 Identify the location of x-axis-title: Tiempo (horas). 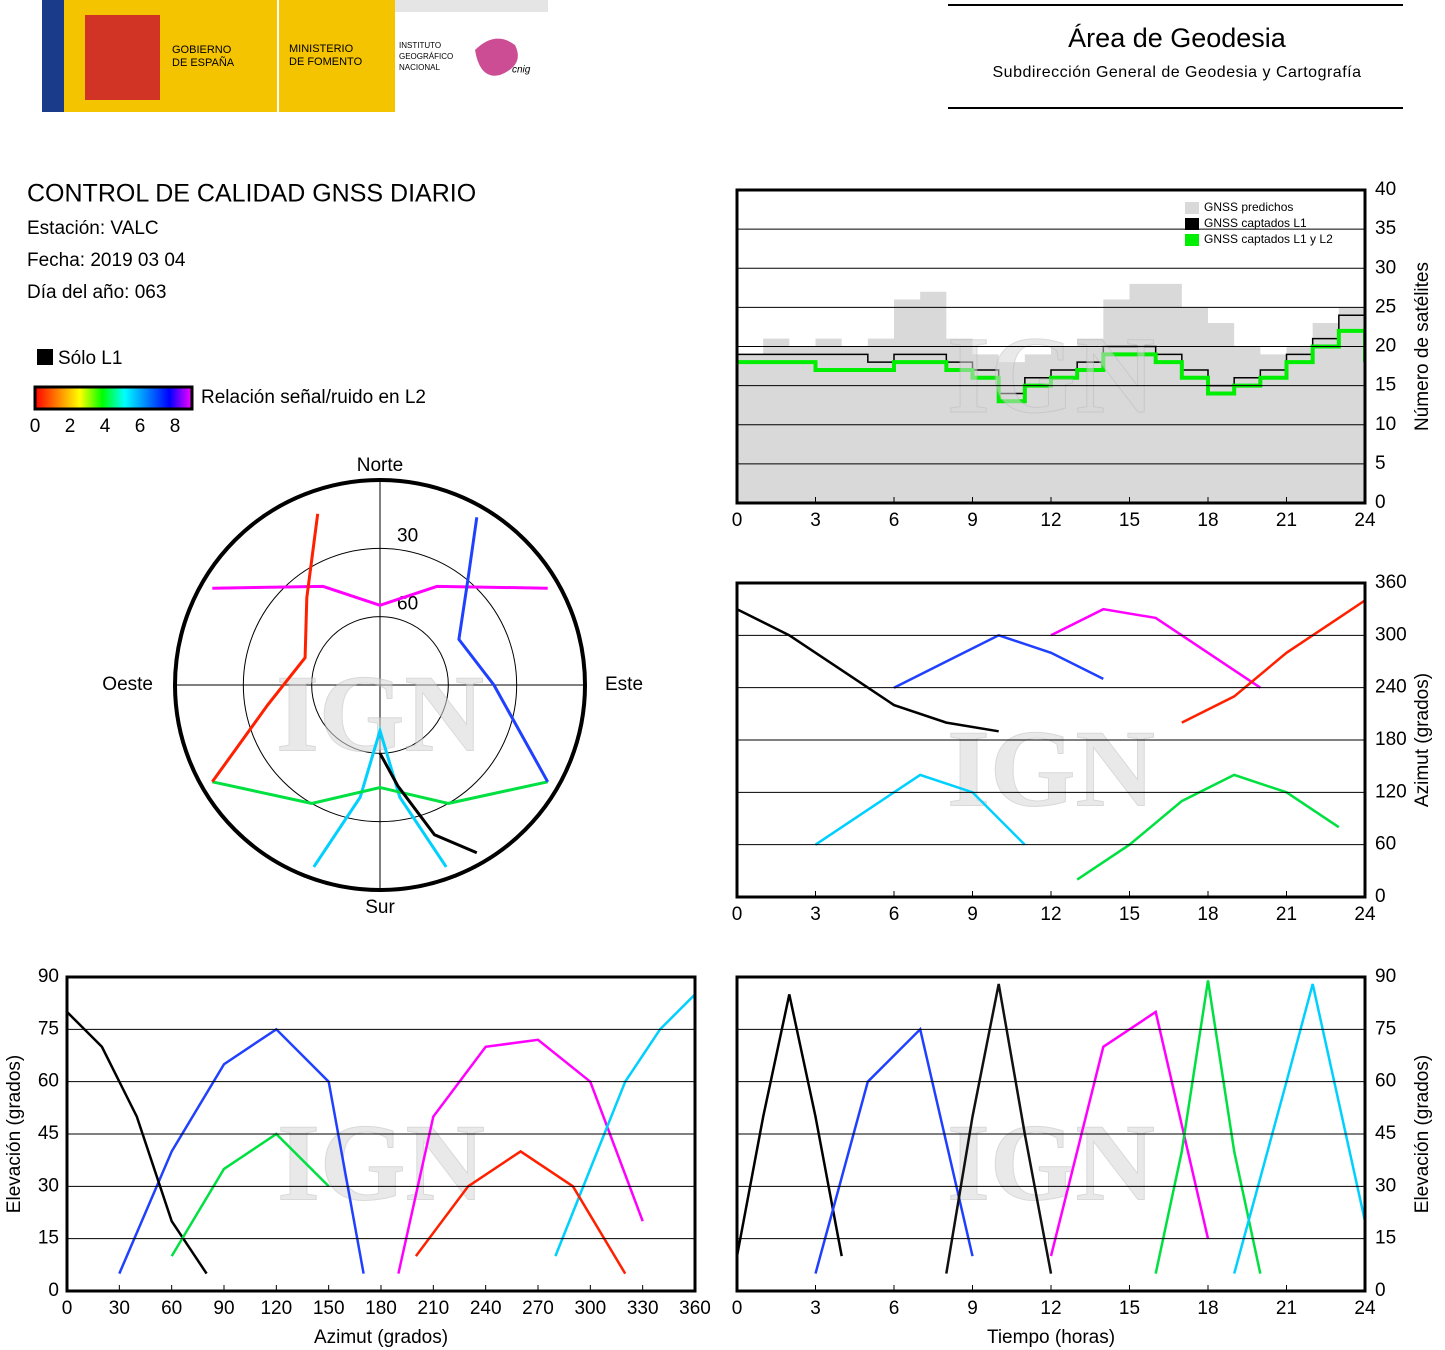
(1051, 1337).